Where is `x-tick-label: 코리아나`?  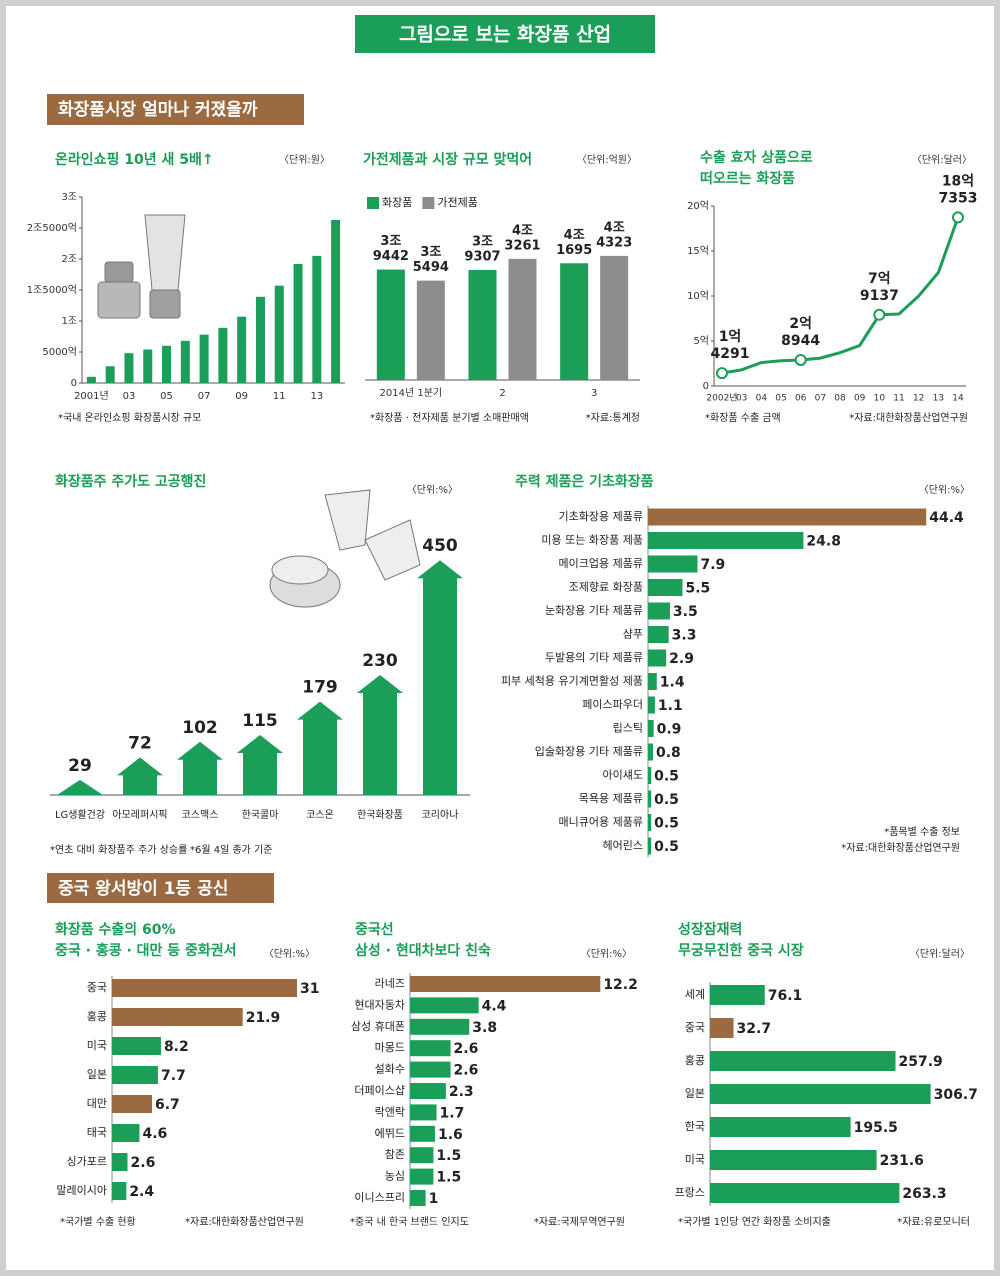
x-tick-label: 코리아나 is located at coordinates (440, 815).